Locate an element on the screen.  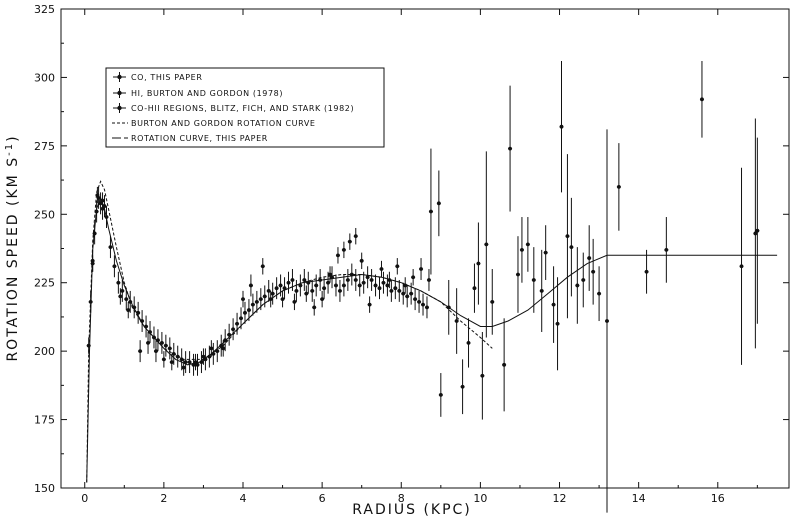
x-tick-label: 10 is located at coordinates (480, 498).